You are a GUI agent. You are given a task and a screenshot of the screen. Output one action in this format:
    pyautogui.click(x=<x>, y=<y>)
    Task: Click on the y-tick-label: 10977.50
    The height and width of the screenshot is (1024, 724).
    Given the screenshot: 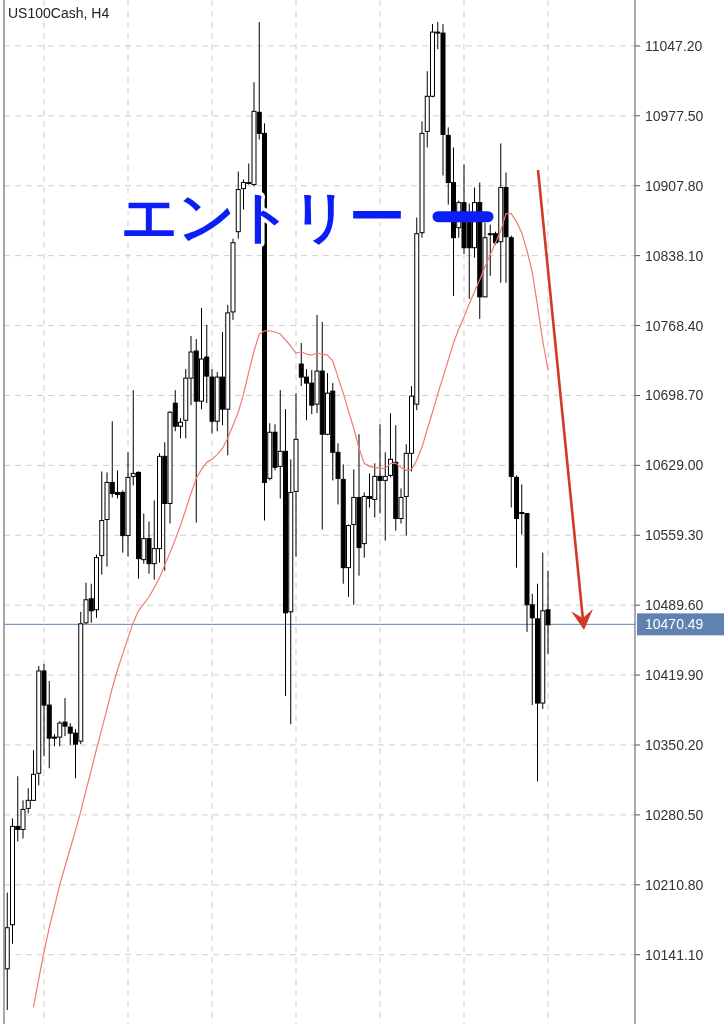 What is the action you would take?
    pyautogui.click(x=674, y=115)
    